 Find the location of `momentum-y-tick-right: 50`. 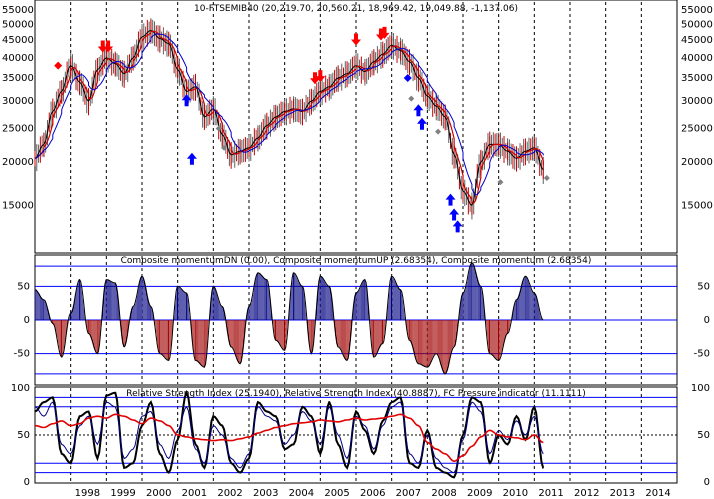

momentum-y-tick-right: 50 is located at coordinates (703, 286).